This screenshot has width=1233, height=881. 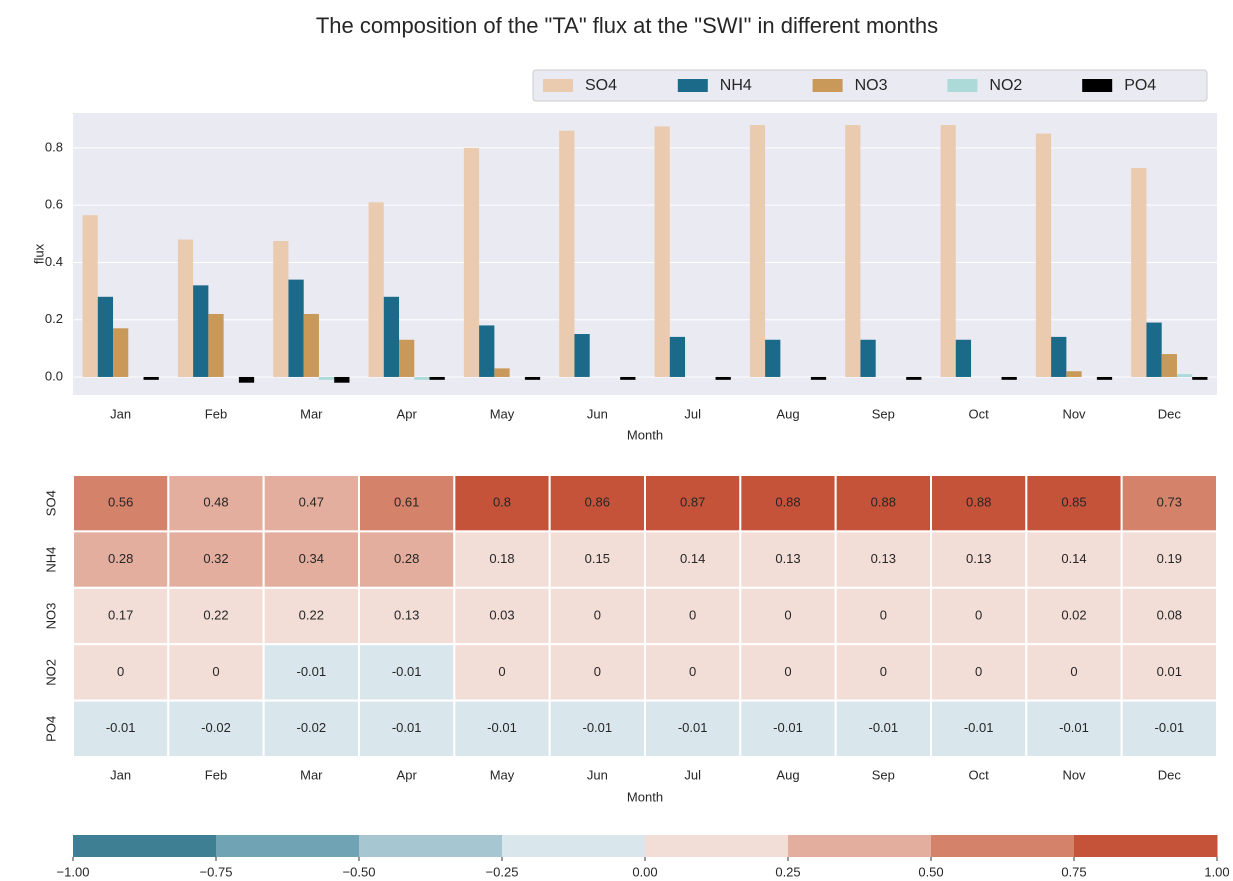 I want to click on cell-label: 0.73, so click(x=1169, y=502).